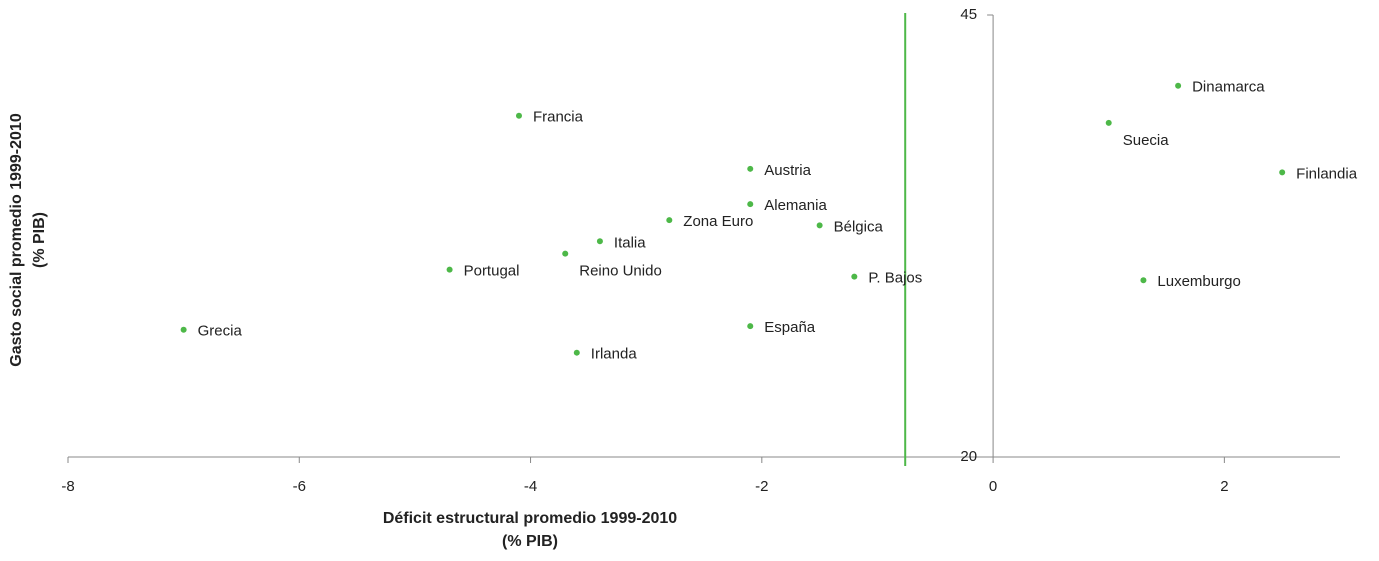 The image size is (1379, 561). Describe the element at coordinates (1198, 281) in the screenshot. I see `point-label: Luxemburgo` at that location.